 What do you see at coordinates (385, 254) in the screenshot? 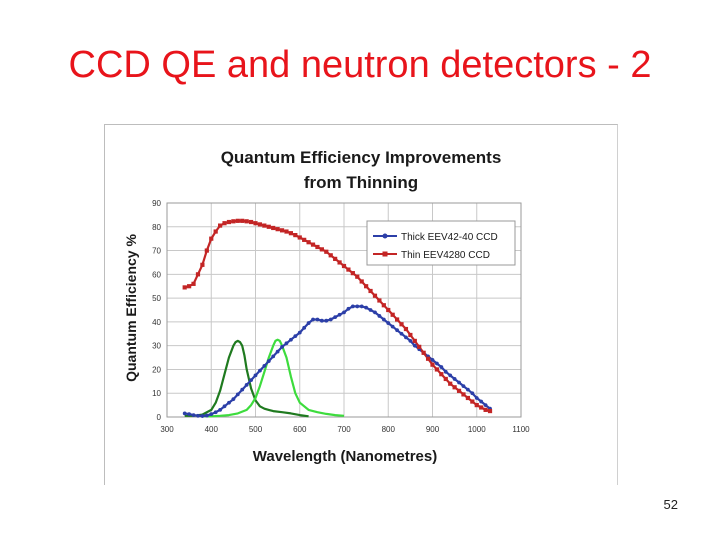
I see `legend-marker-thin` at bounding box center [385, 254].